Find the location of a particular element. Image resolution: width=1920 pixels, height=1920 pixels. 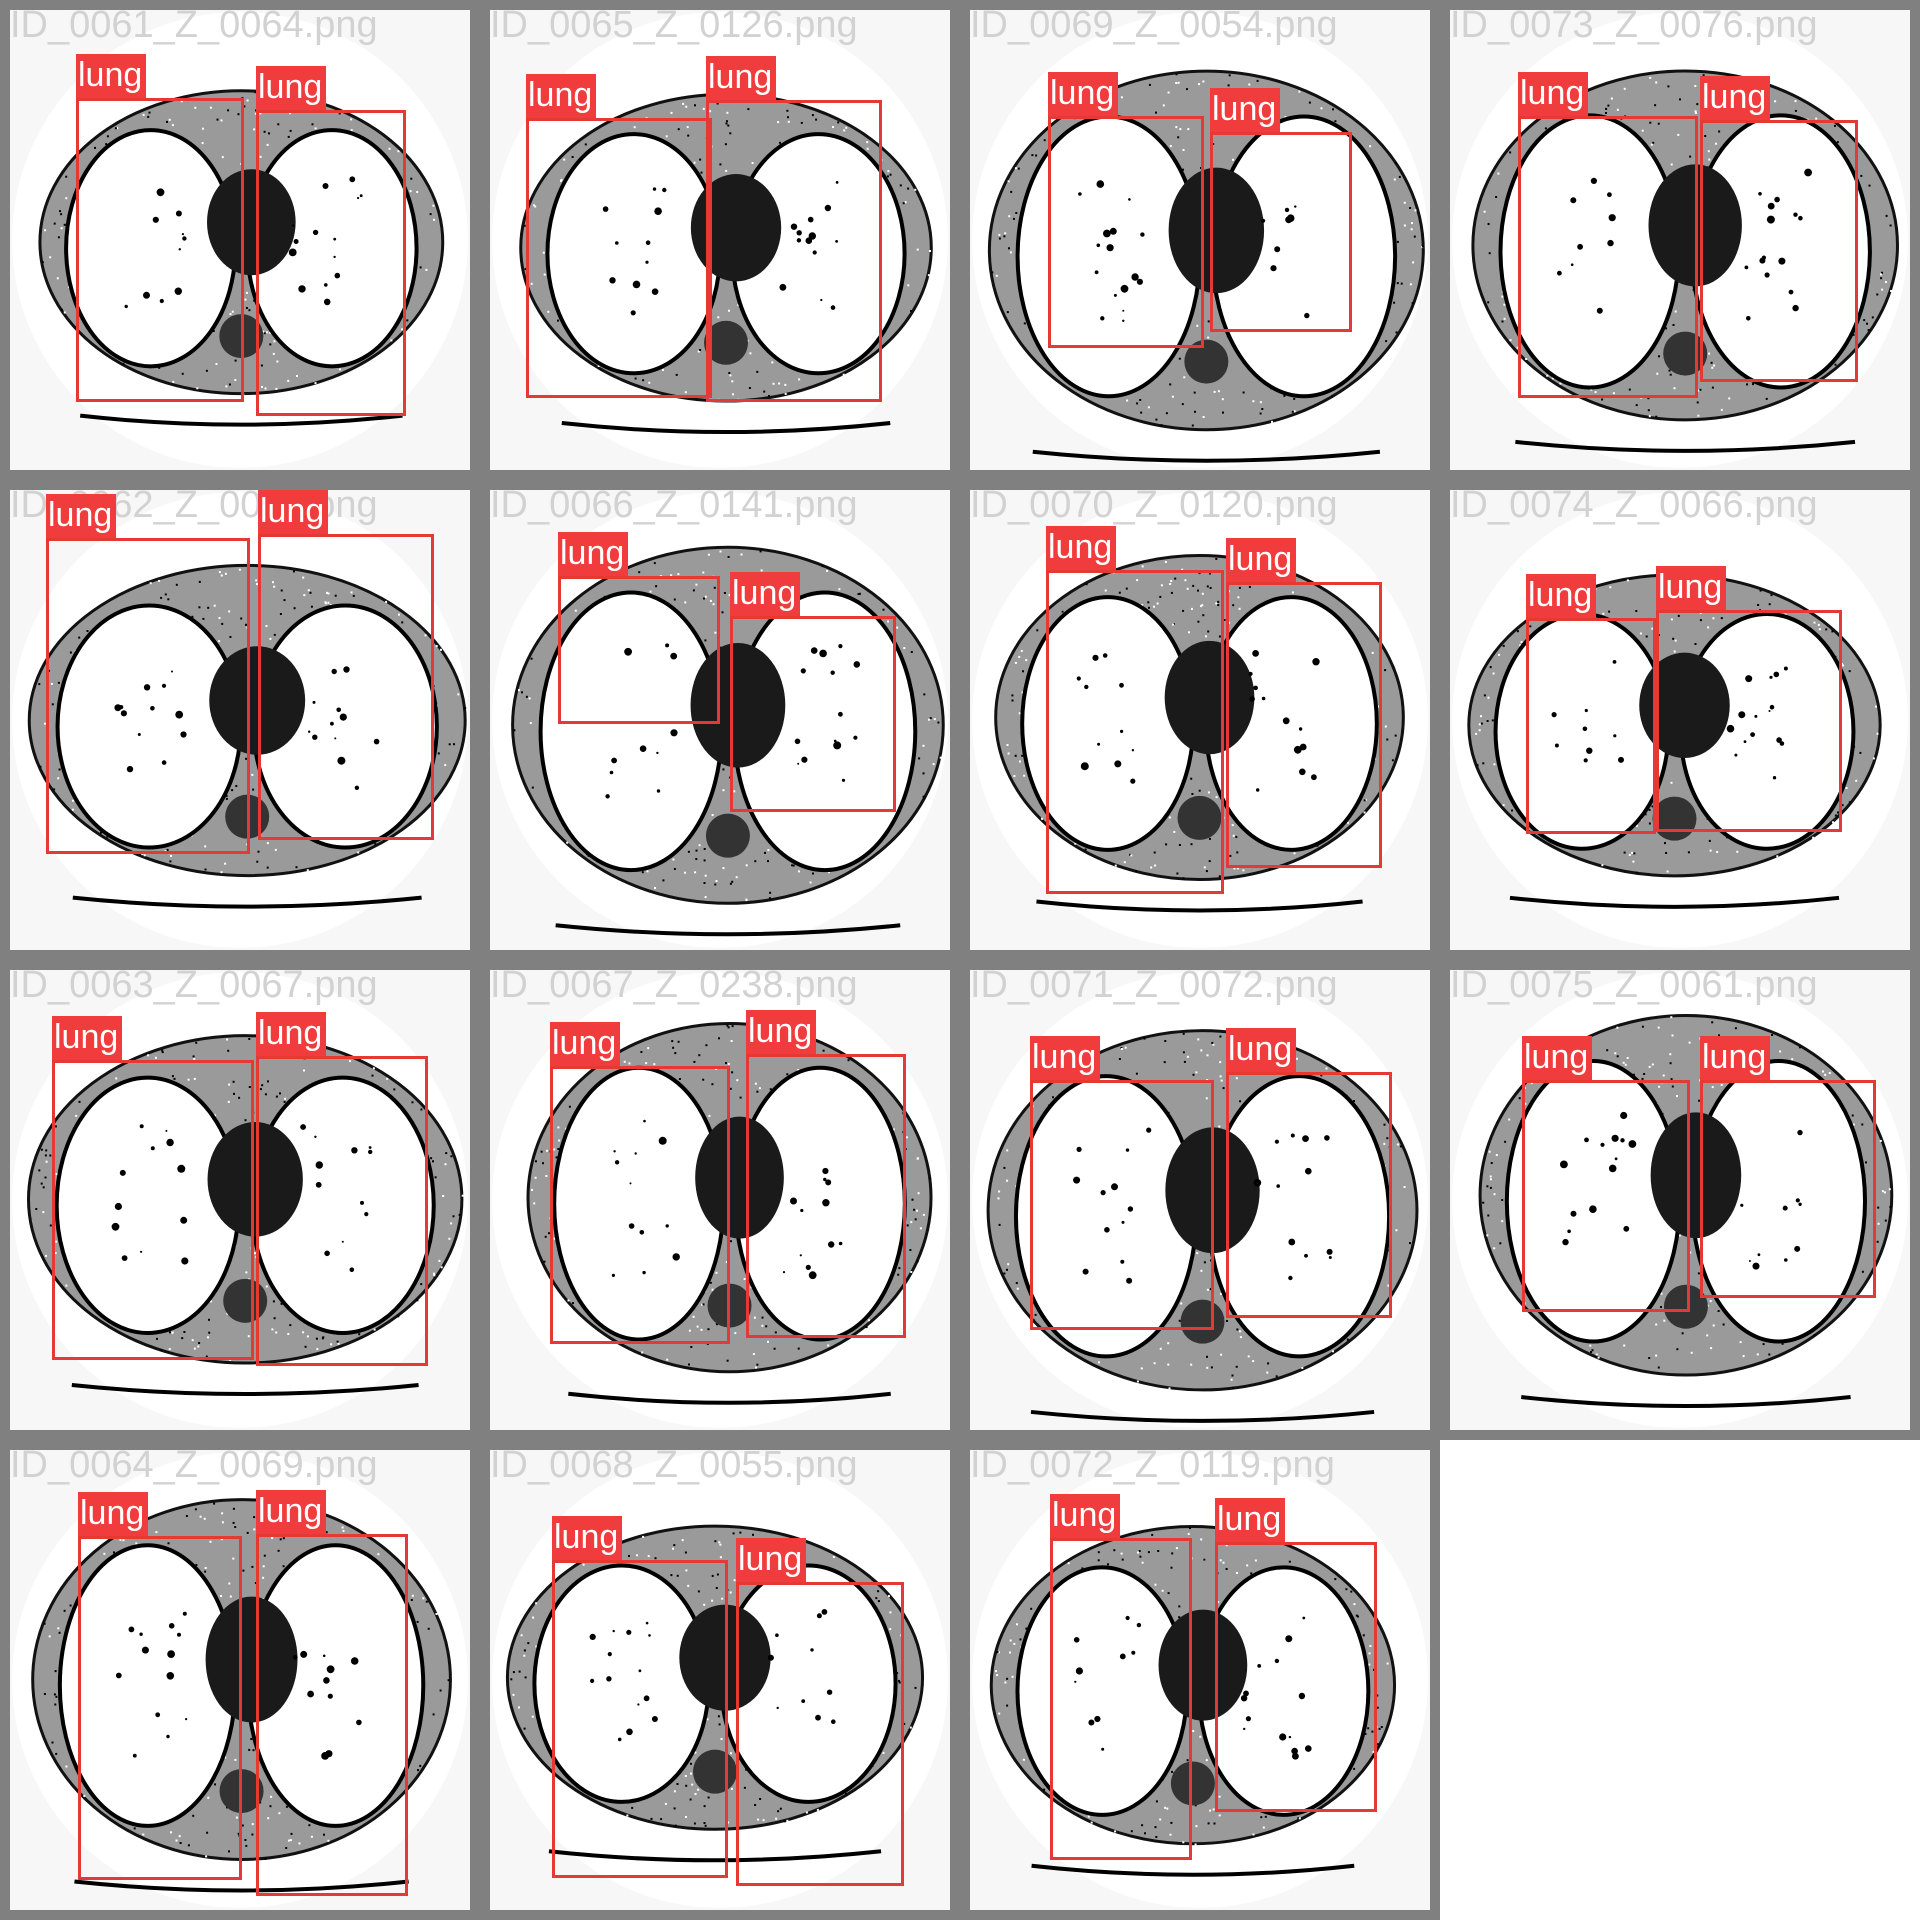

image-tile: ID_0063_Z_0067.png lung lung is located at coordinates (240, 1200).